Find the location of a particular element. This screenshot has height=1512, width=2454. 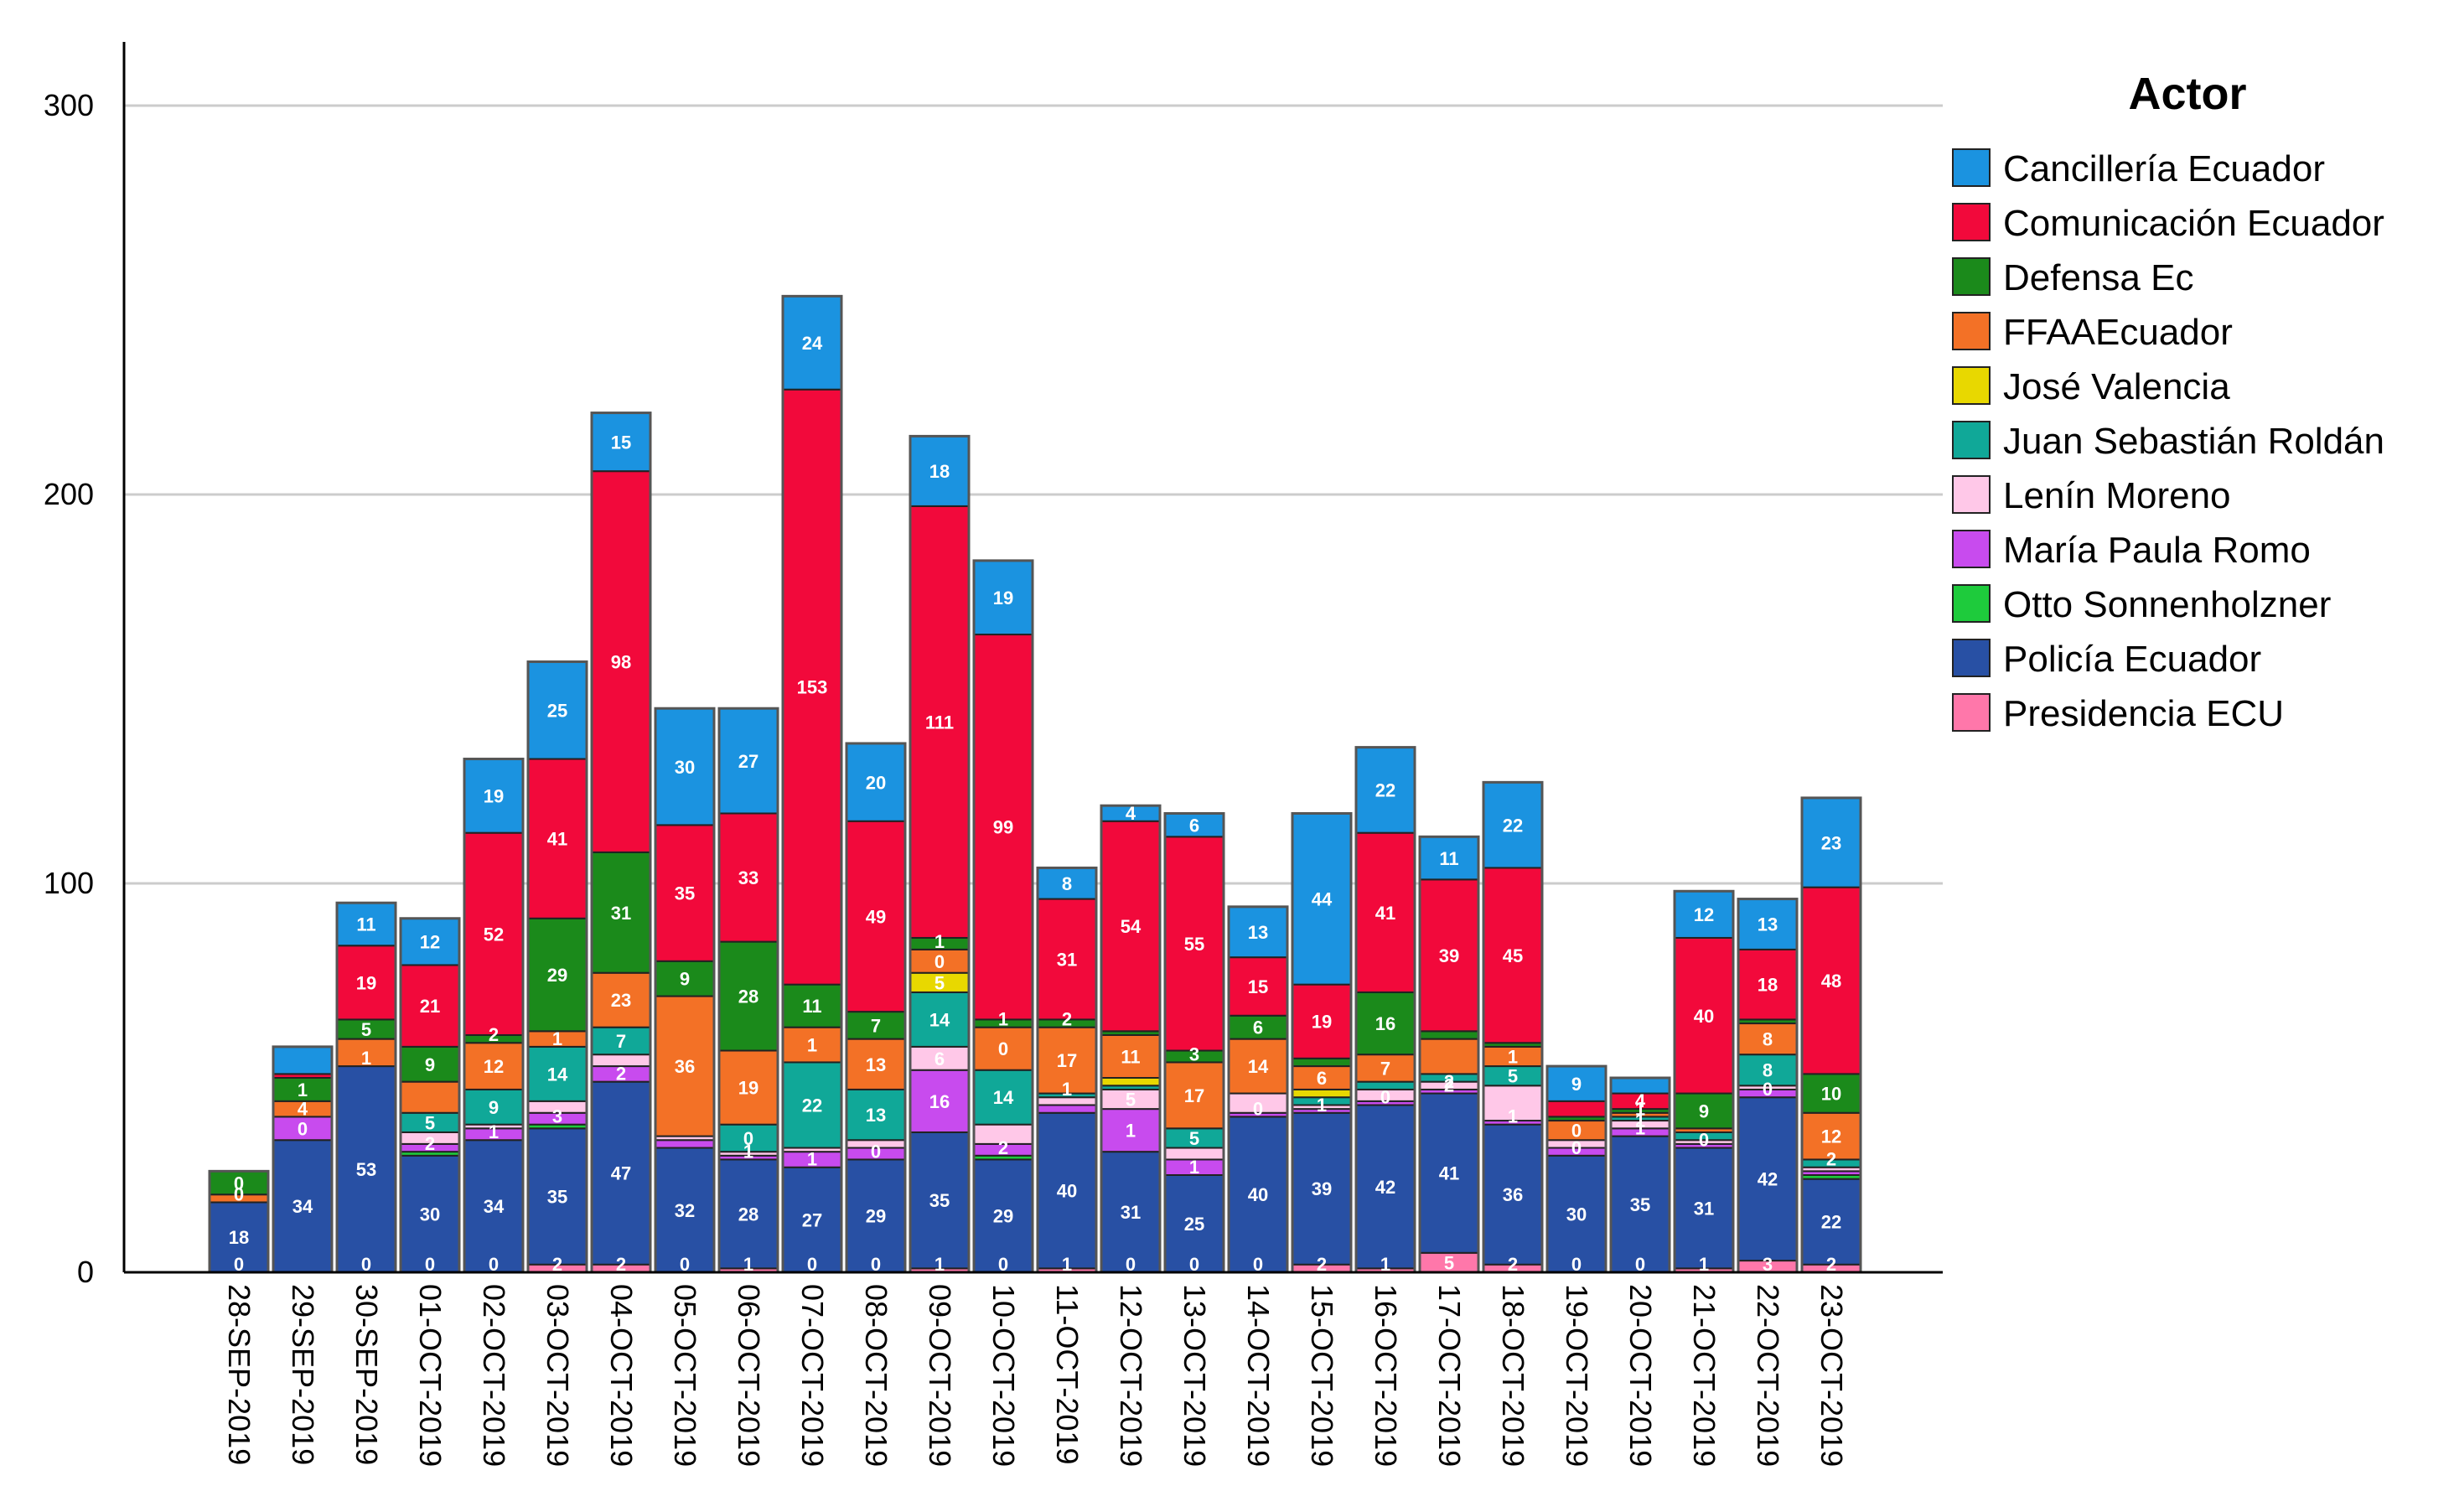

legend-item-comunicacion-ecuador: Comunicación Ecuador is located at coordinates (2168, 223).